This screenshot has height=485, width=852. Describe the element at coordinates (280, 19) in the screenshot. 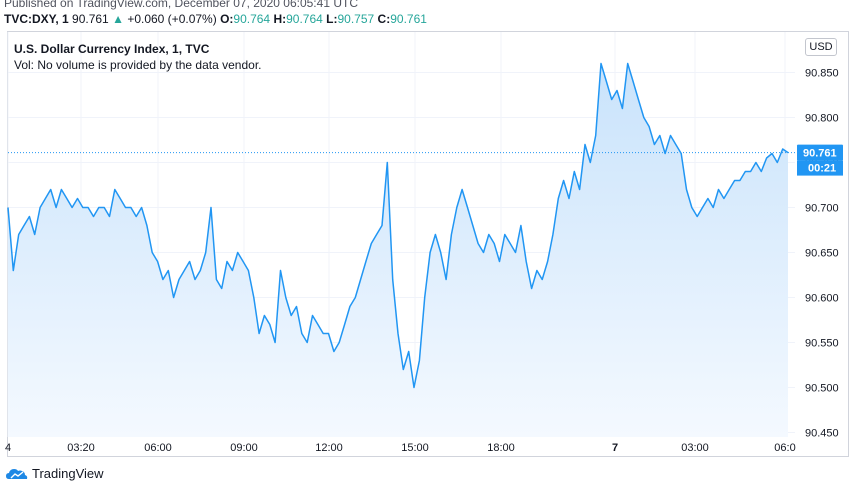

I see `high-label: H:` at that location.